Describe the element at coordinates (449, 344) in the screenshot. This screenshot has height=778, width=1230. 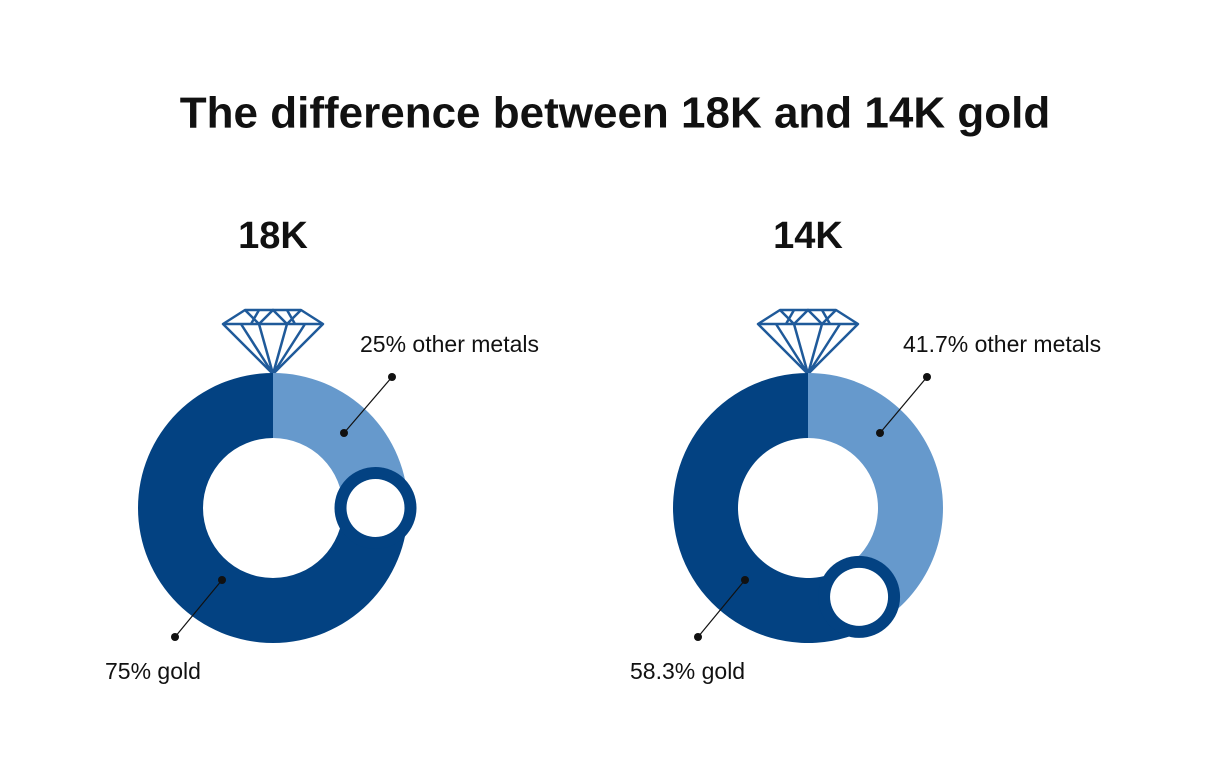
I see `data-label: 25% other metals` at that location.